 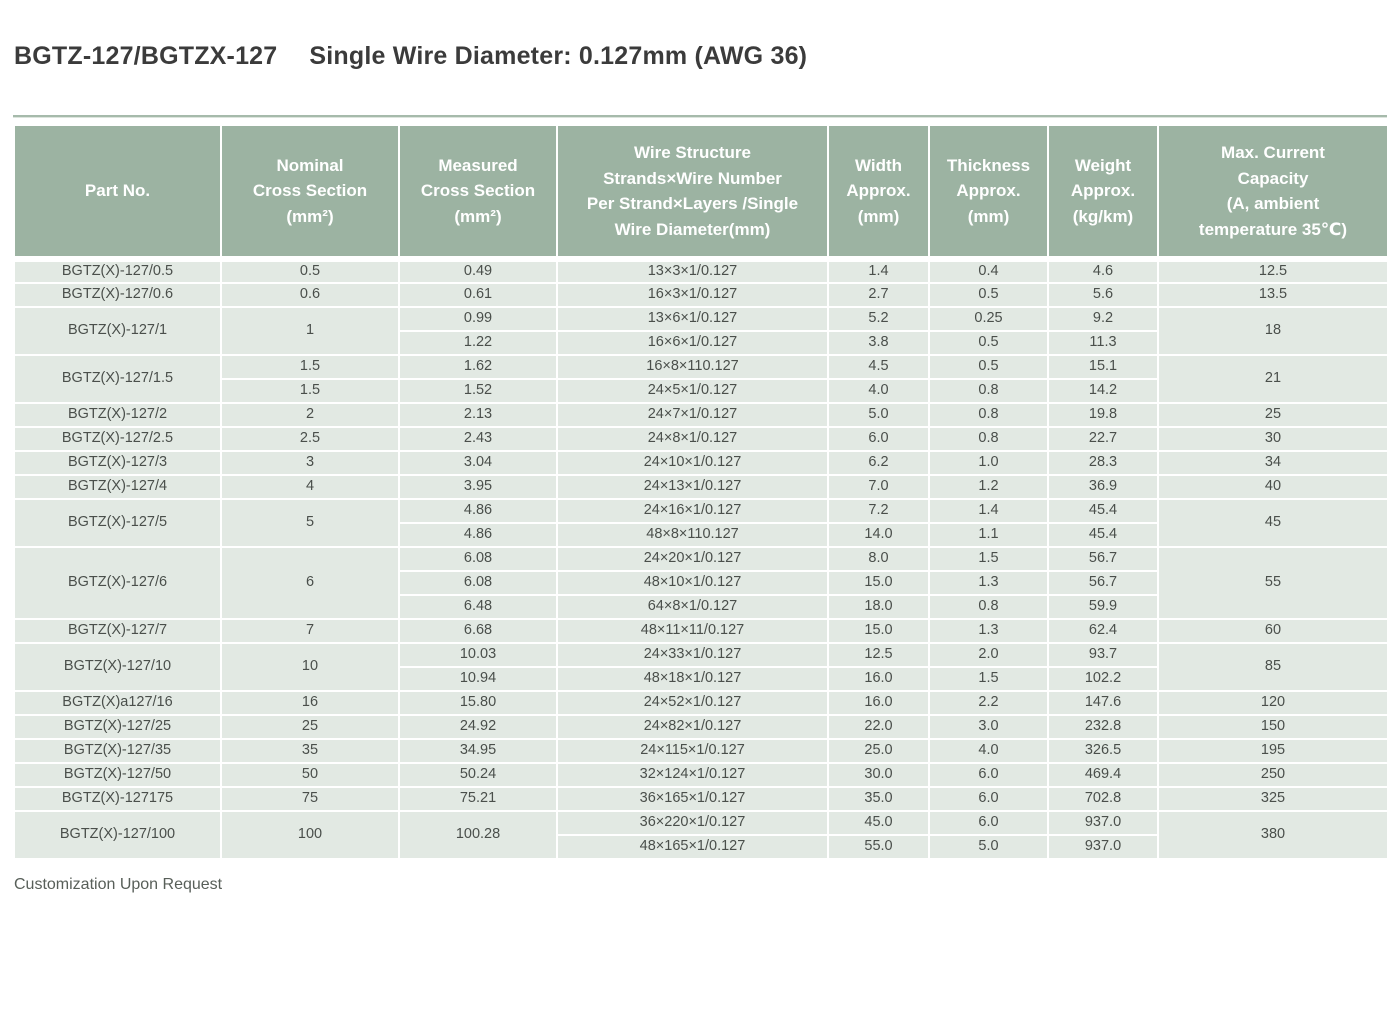 What do you see at coordinates (1273, 775) in the screenshot?
I see `table-cell: 250` at bounding box center [1273, 775].